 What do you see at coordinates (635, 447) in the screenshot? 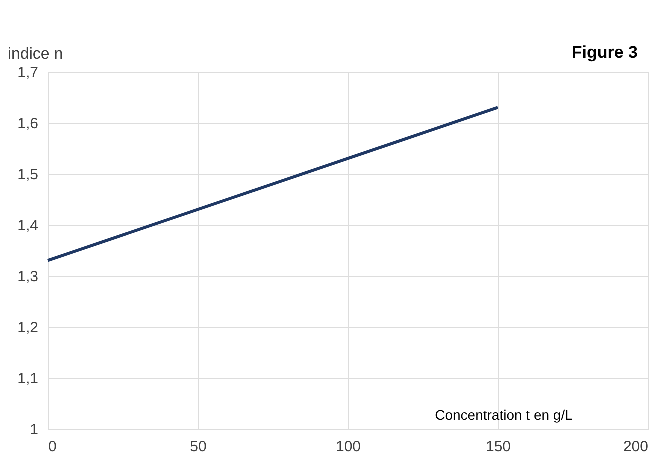
I see `x-tick-label: 200` at bounding box center [635, 447].